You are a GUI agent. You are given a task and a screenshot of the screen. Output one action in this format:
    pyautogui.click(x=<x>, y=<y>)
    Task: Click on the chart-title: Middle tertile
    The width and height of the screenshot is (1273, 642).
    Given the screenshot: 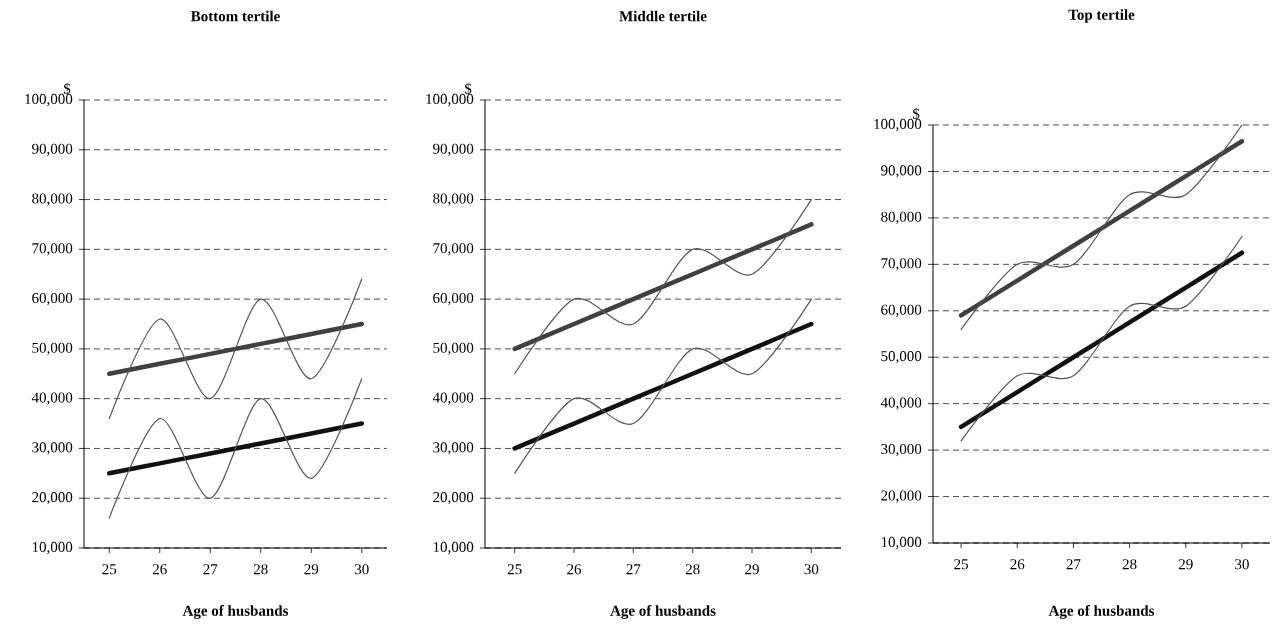 What is the action you would take?
    pyautogui.click(x=663, y=16)
    